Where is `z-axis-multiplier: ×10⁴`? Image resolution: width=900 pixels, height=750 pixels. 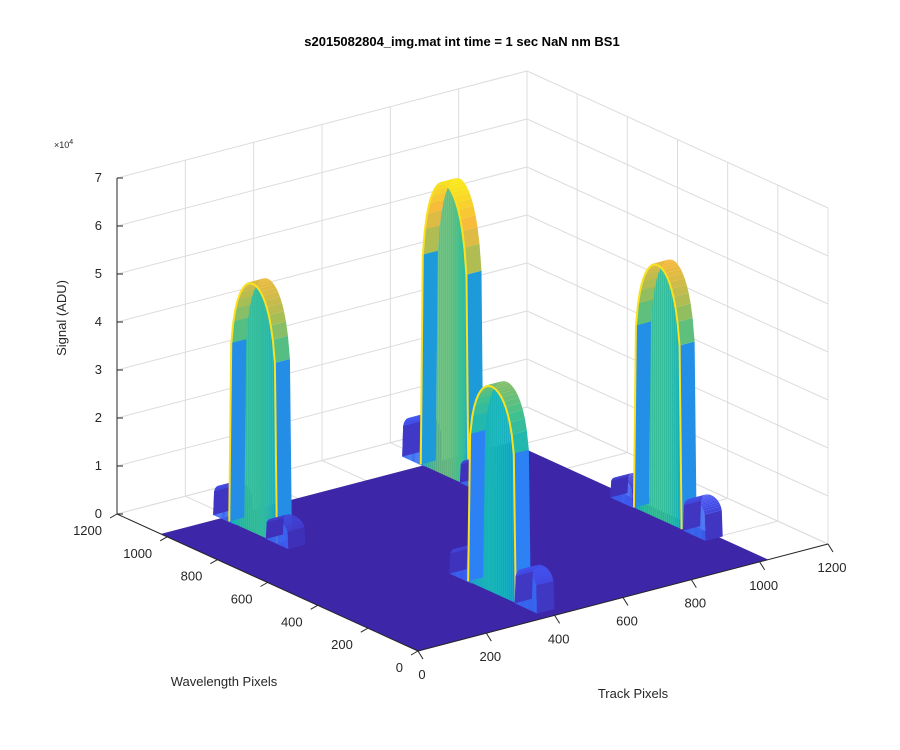 z-axis-multiplier: ×10⁴ is located at coordinates (63, 144).